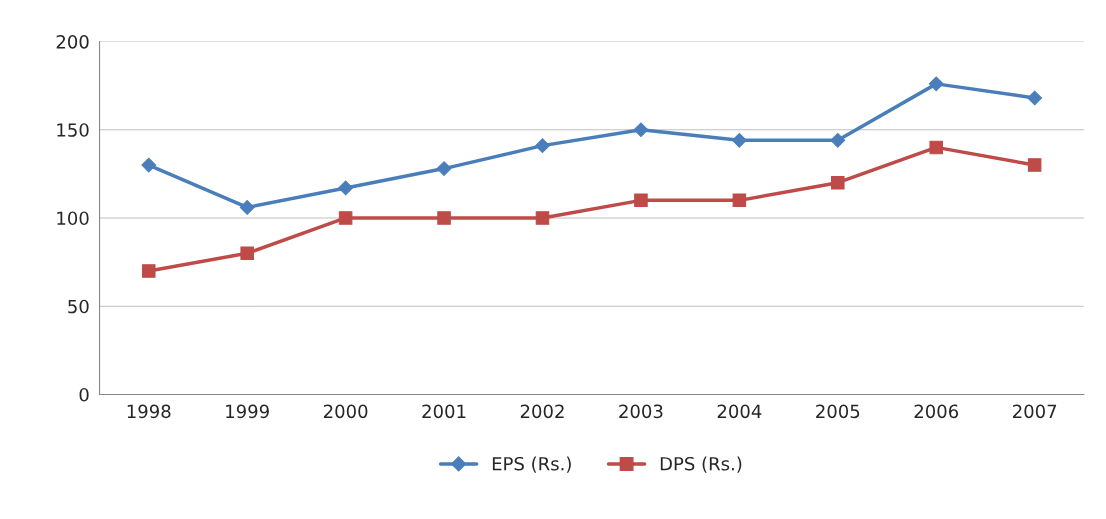 This screenshot has width=1106, height=519. I want to click on legend-label: DPS (Rs.), so click(701, 464).